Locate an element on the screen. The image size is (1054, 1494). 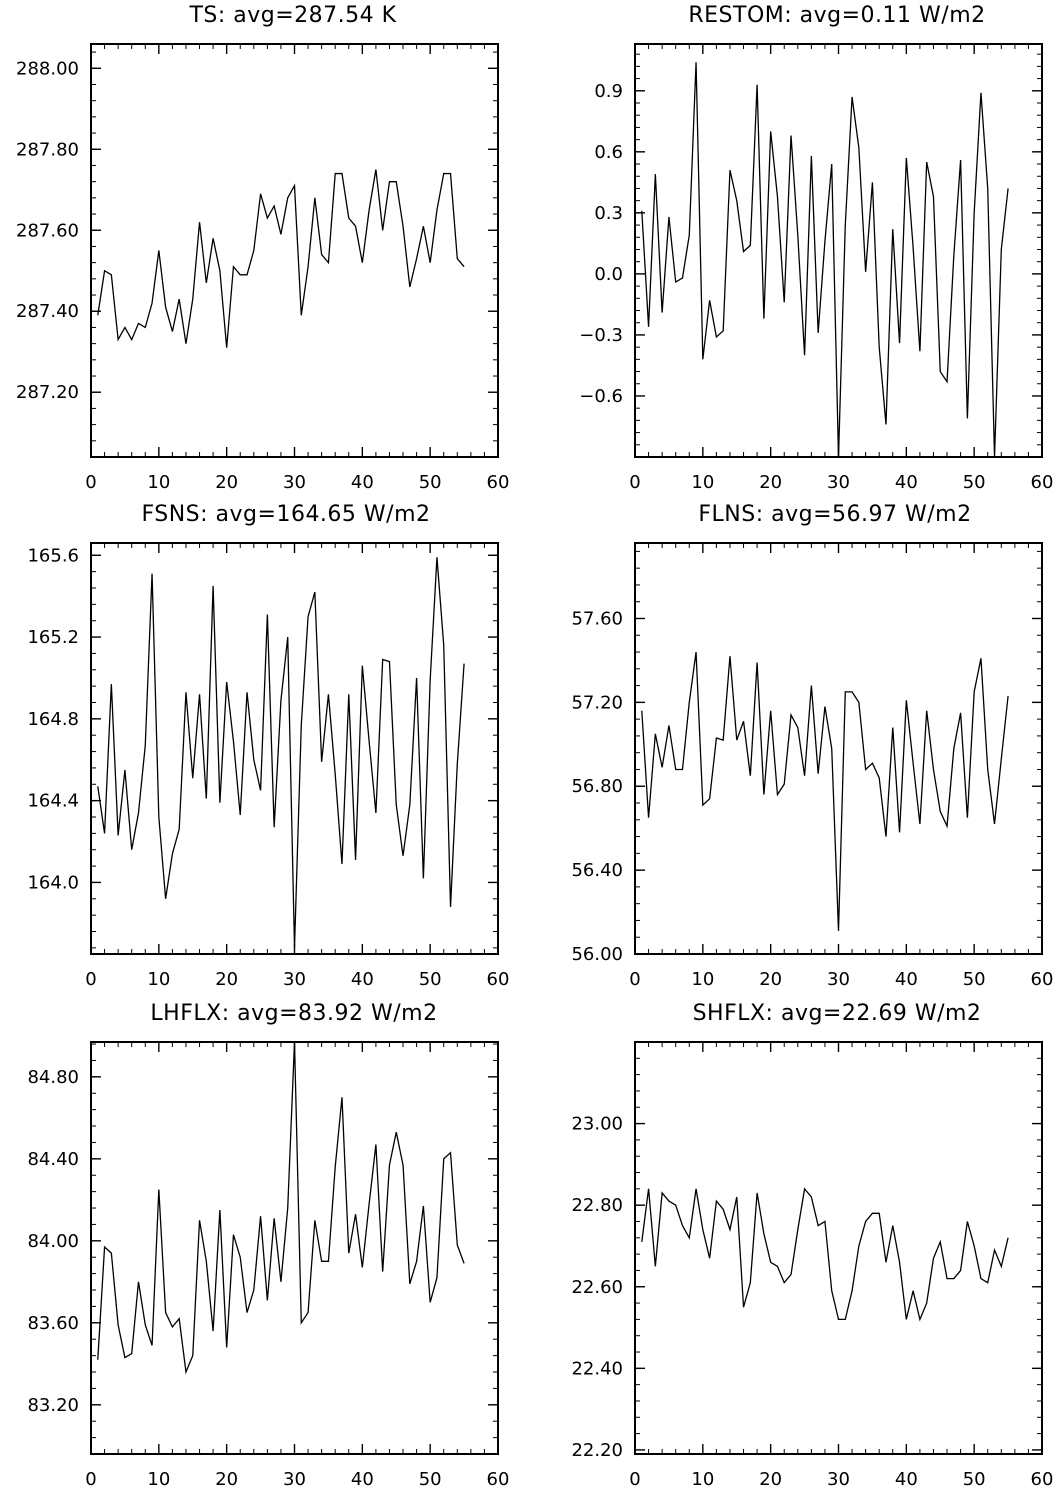
y-tick-label: 165.6 is located at coordinates (53, 555).